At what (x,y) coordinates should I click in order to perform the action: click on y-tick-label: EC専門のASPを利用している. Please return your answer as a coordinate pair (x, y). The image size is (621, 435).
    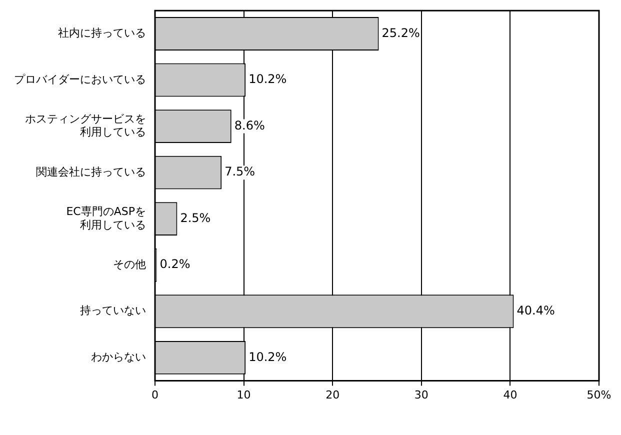
    Looking at the image, I should click on (106, 218).